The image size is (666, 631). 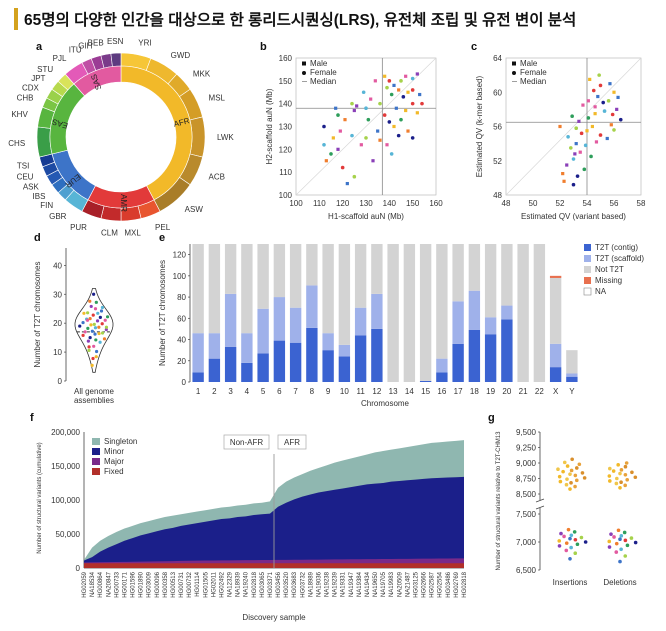 What do you see at coordinates (16, 19) in the screenshot?
I see `title-accent-bar` at bounding box center [16, 19].